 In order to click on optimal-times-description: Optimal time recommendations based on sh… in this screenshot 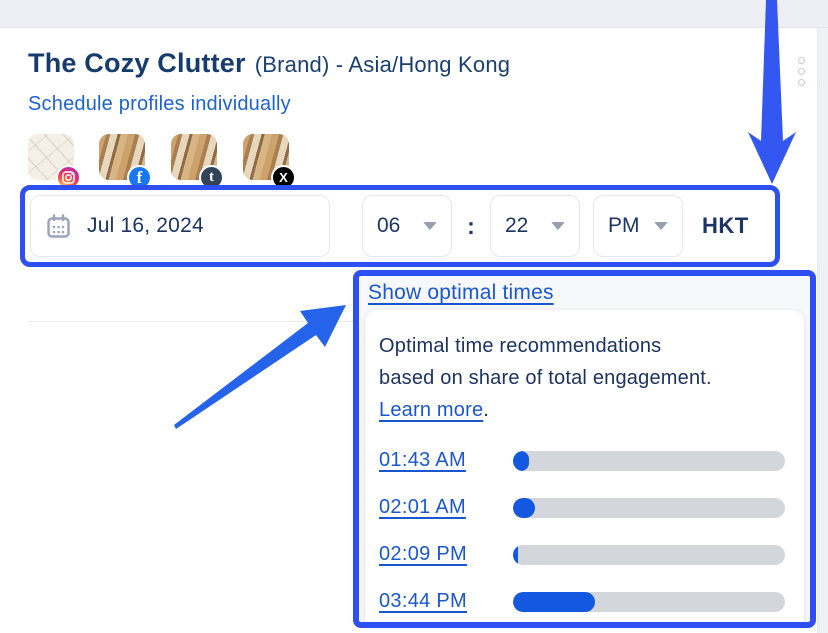, I will do `click(545, 378)`.